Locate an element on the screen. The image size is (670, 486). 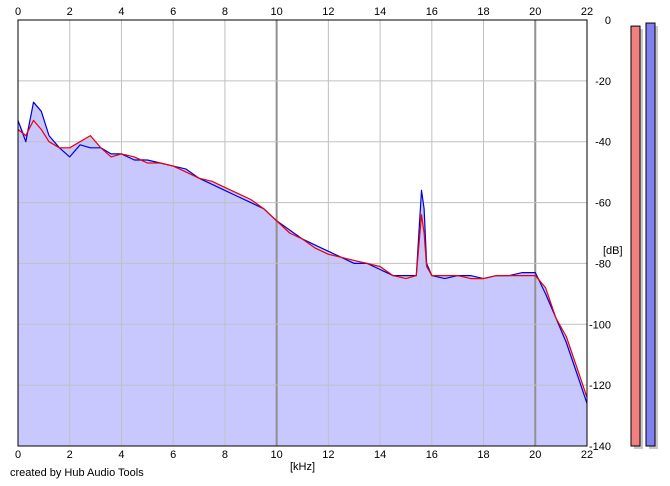
x-tick-label-bottom: 6 is located at coordinates (173, 455).